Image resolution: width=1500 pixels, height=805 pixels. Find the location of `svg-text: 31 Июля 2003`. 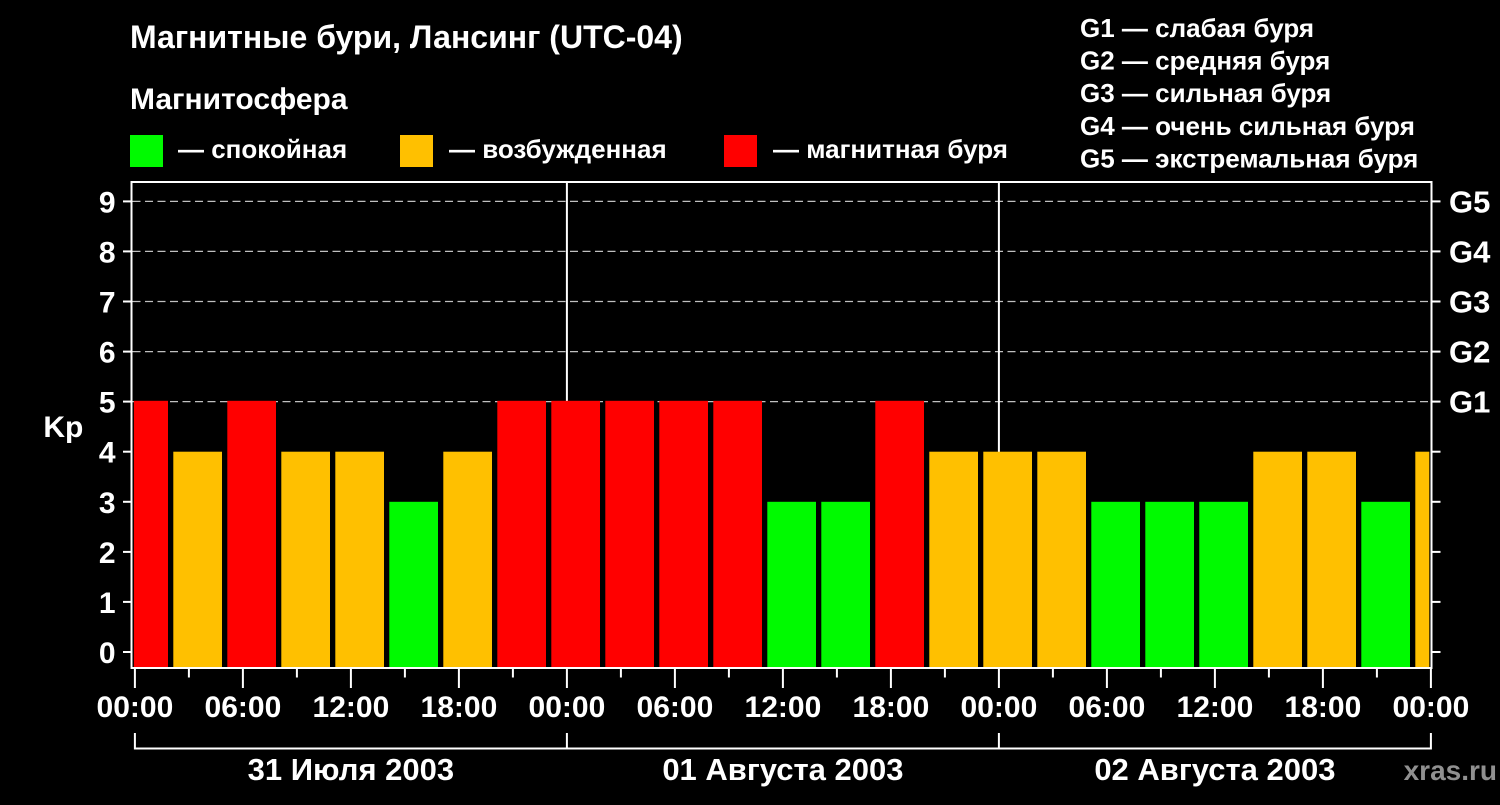

svg-text: 31 Июля 2003 is located at coordinates (351, 769).